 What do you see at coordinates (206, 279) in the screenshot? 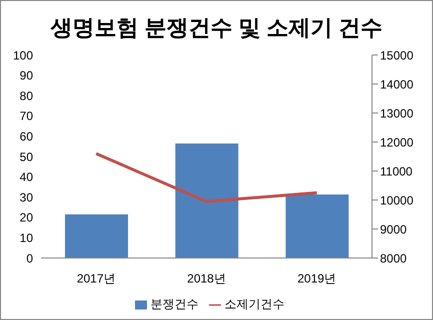
I see `x-tick-label: 2018년` at bounding box center [206, 279].